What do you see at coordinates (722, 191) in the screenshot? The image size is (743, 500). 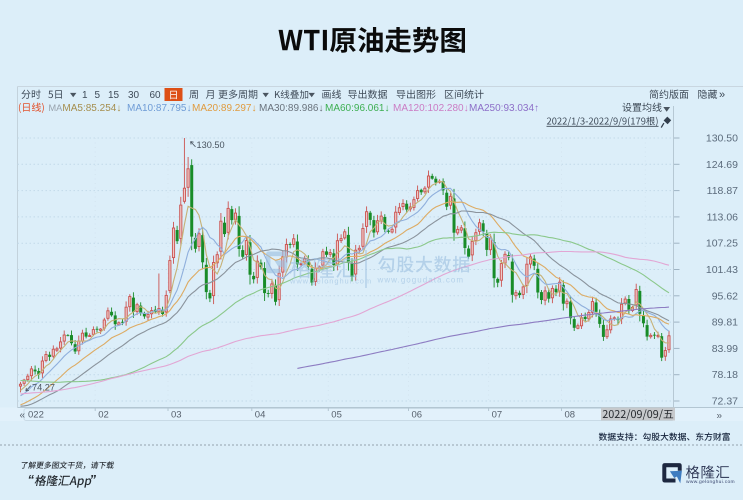 I see `svg-text: 118.87` at bounding box center [722, 191].